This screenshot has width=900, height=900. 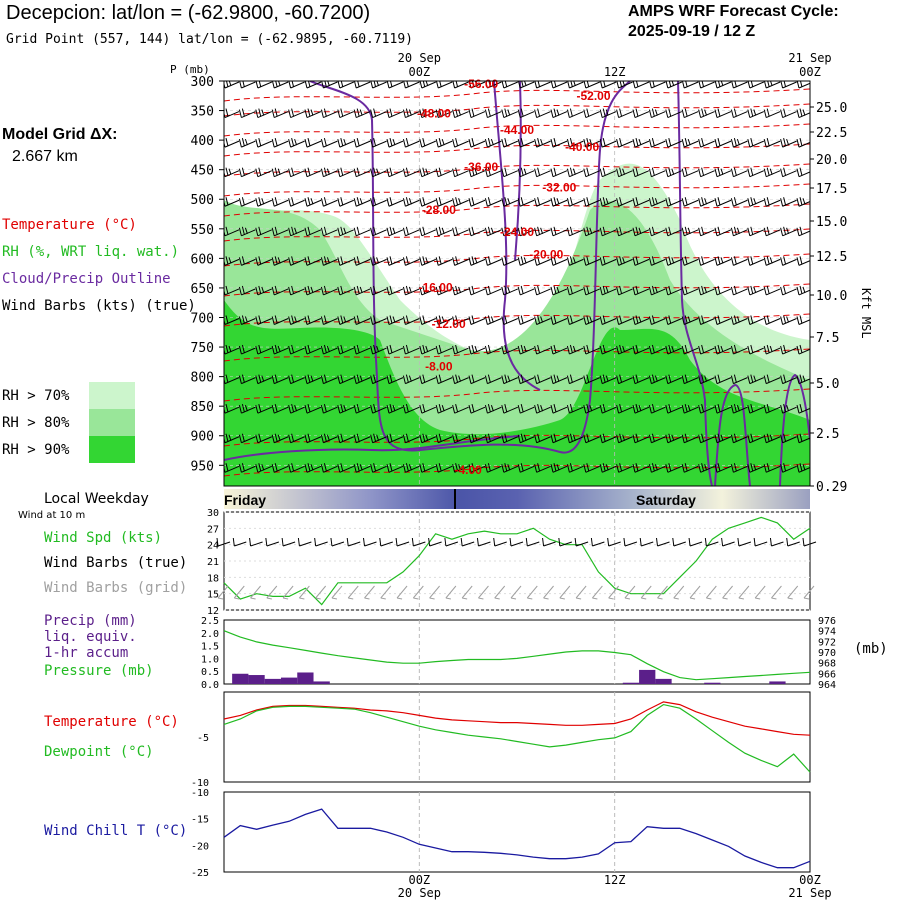 What do you see at coordinates (250, 542) in the screenshot?
I see `wind-barb-true-flag` at bounding box center [250, 542].